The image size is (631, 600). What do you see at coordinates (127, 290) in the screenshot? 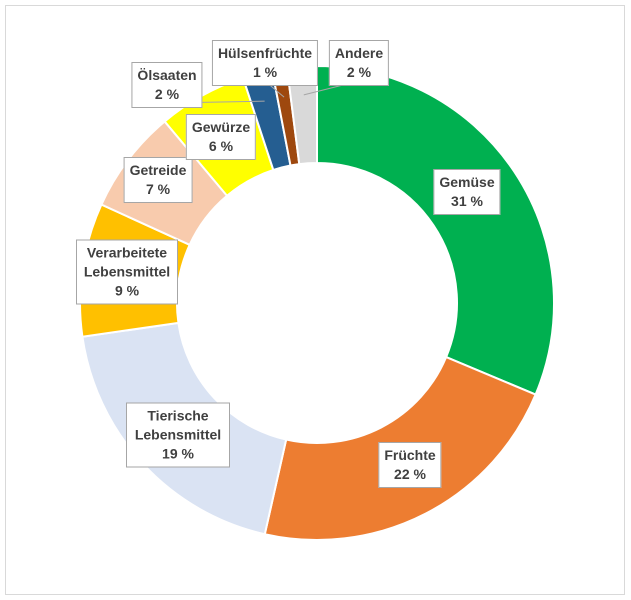
I see `value-label: 9 %` at bounding box center [127, 290].